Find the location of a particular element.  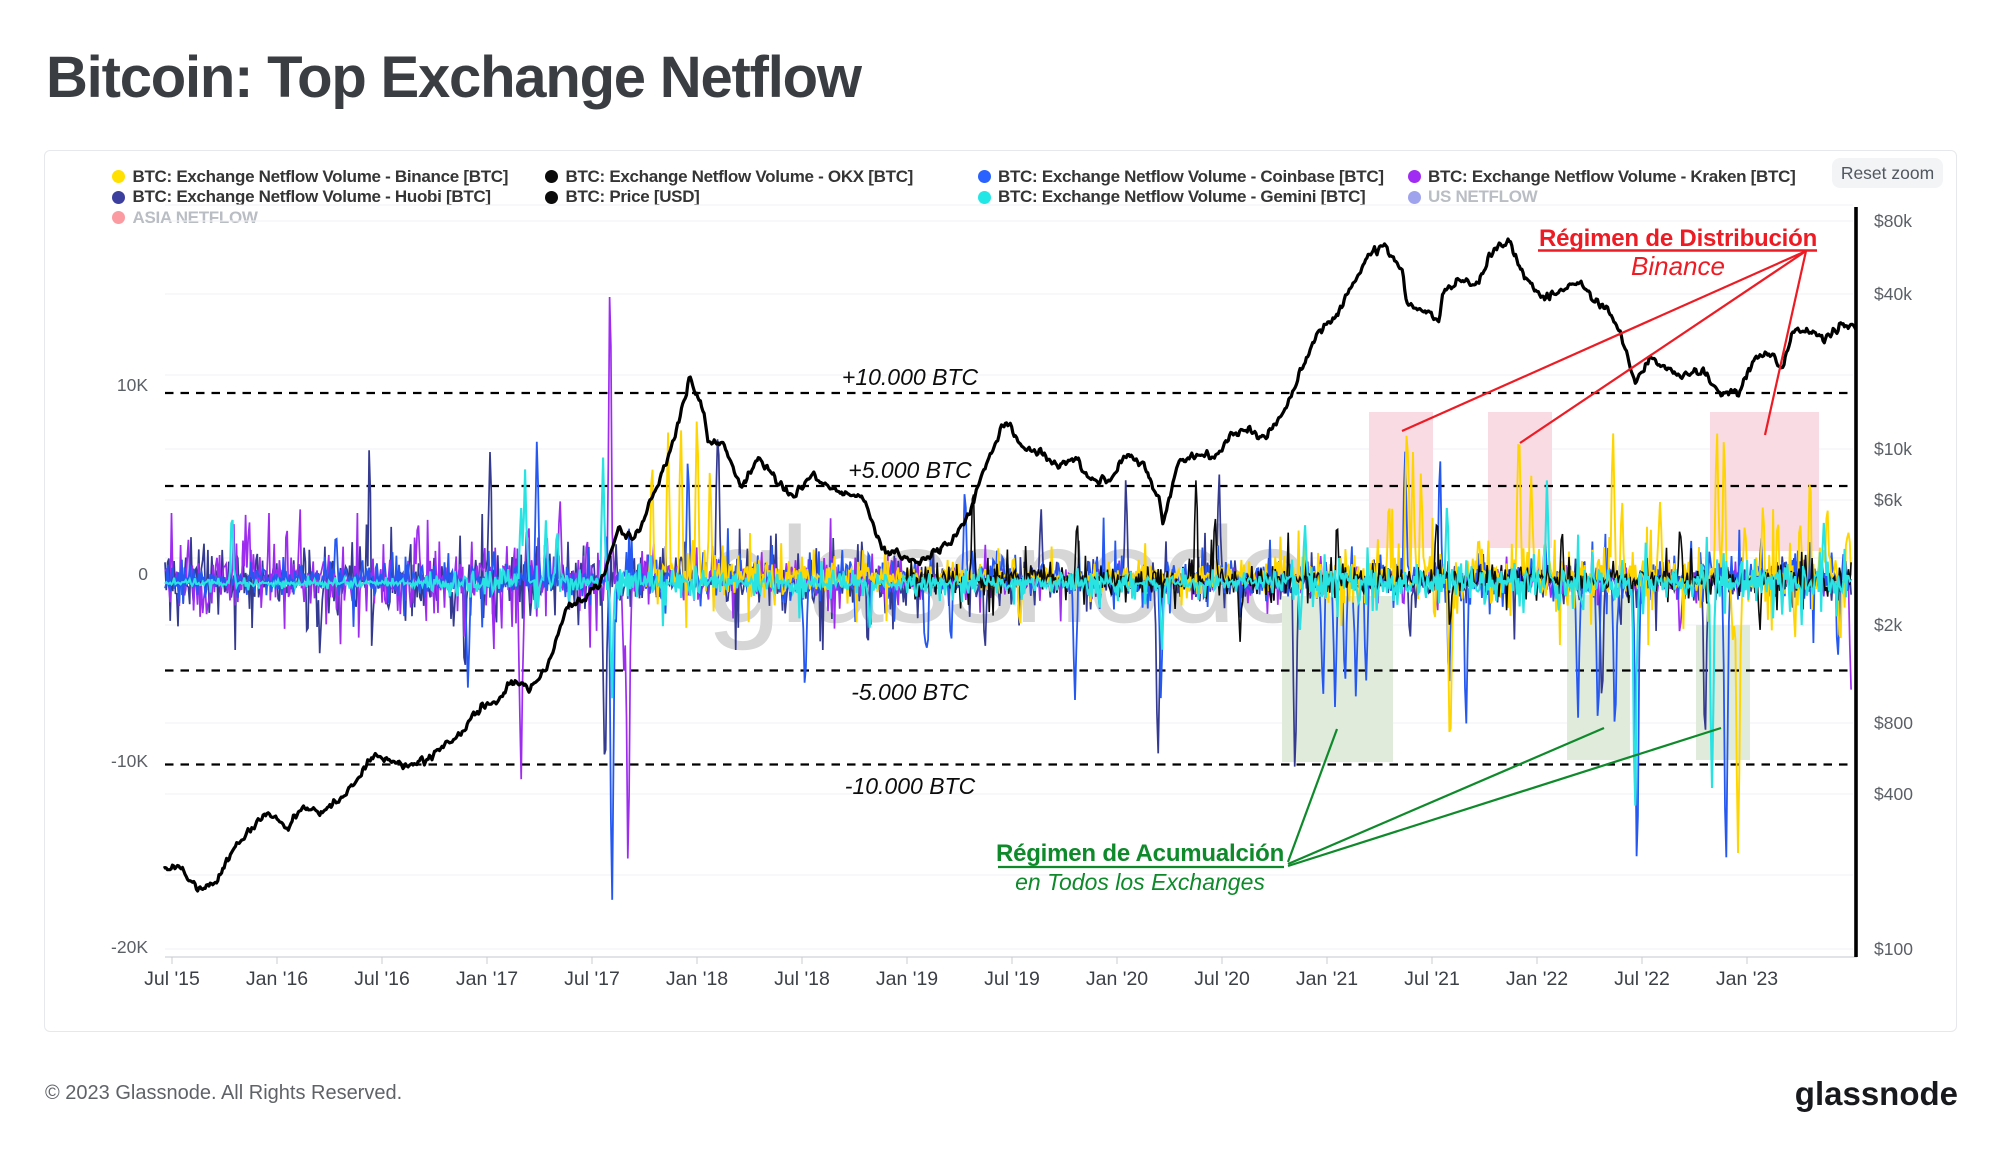

svg-text: Jan '23 is located at coordinates (1747, 979).